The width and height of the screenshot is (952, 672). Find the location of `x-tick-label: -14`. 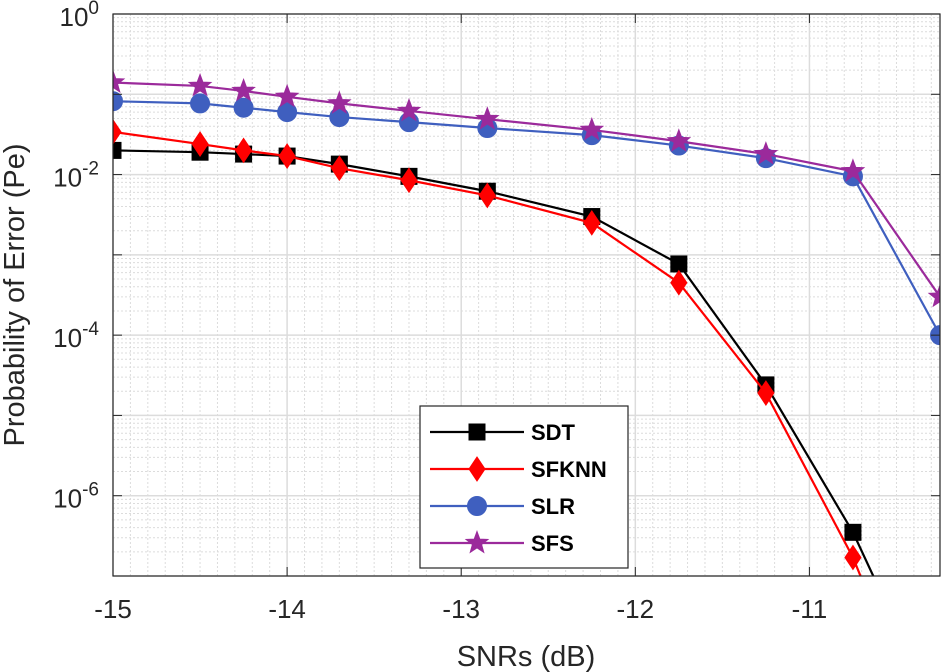

x-tick-label: -14 is located at coordinates (287, 609).